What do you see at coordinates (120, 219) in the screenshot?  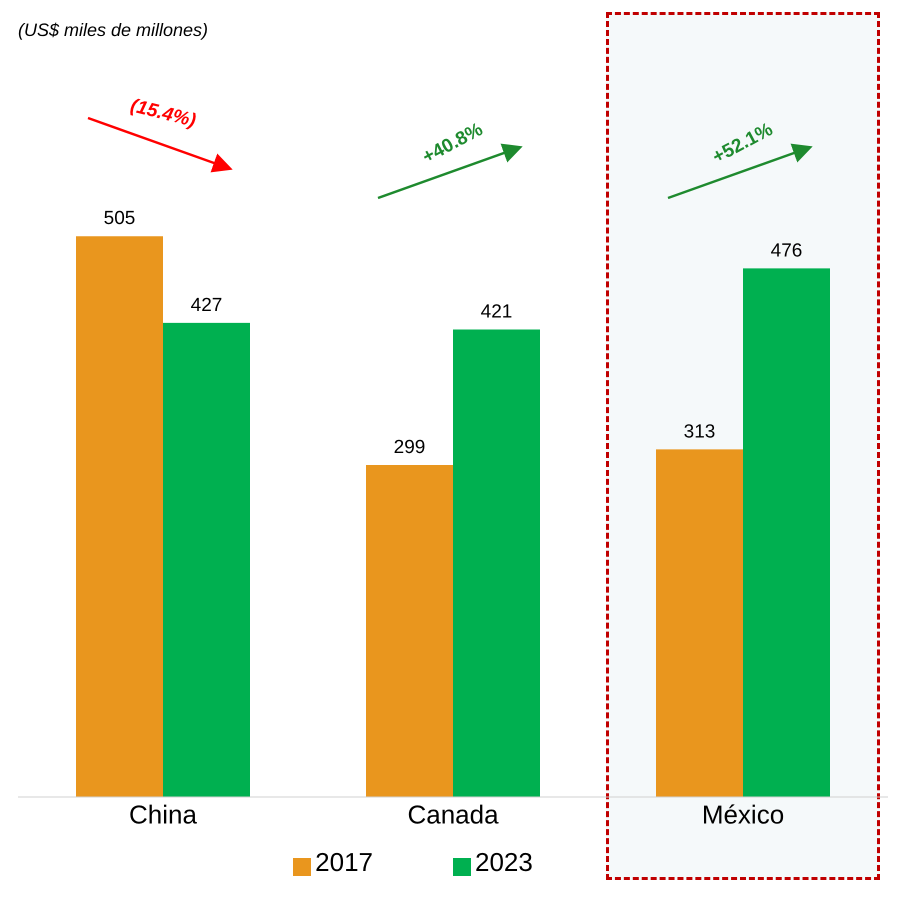 I see `data-label: 505` at bounding box center [120, 219].